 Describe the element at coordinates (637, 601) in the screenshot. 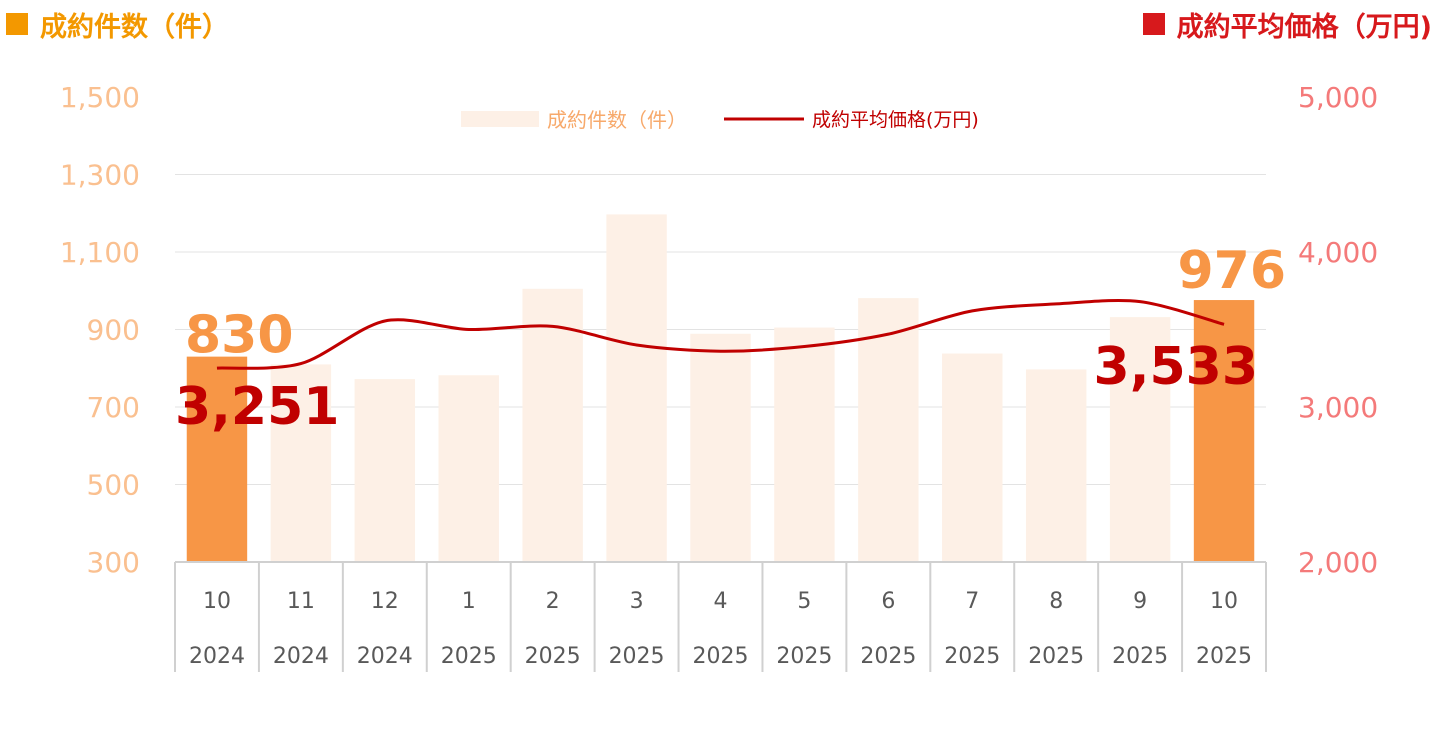

I see `x-tick-month: 3` at that location.